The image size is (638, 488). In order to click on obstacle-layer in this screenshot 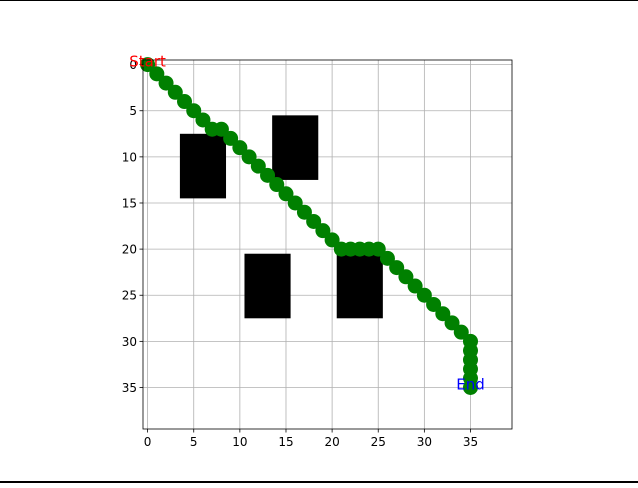, I will do `click(281, 217)`.